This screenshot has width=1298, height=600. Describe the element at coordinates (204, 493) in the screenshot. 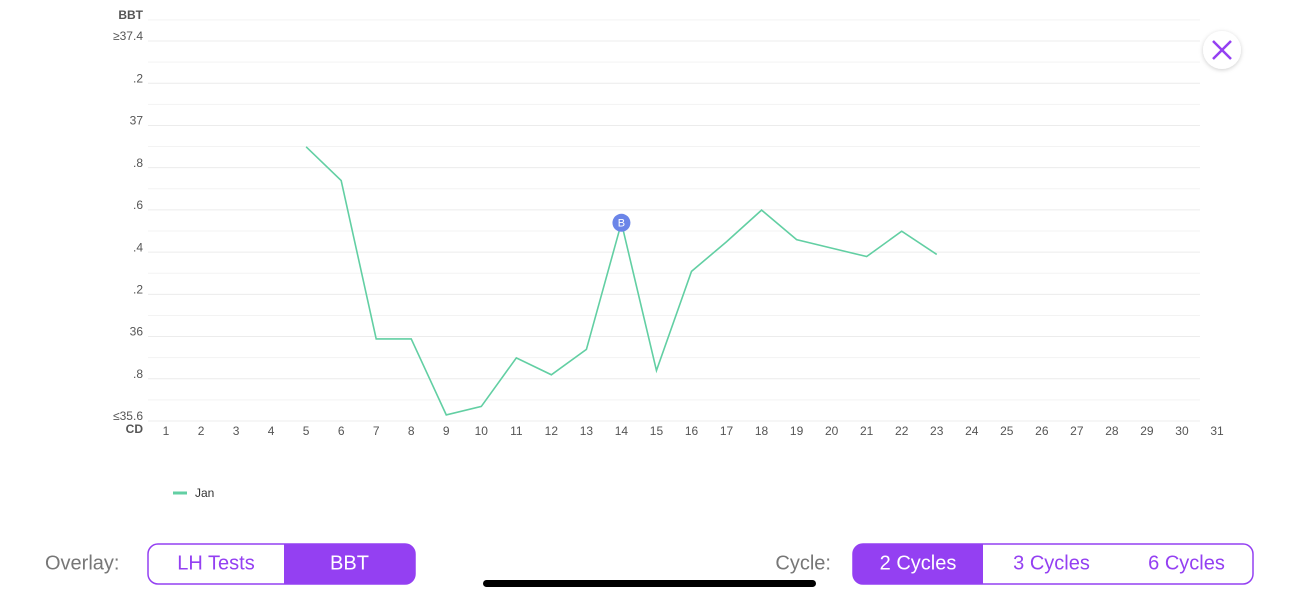

I see `legend-label: Jan` at that location.